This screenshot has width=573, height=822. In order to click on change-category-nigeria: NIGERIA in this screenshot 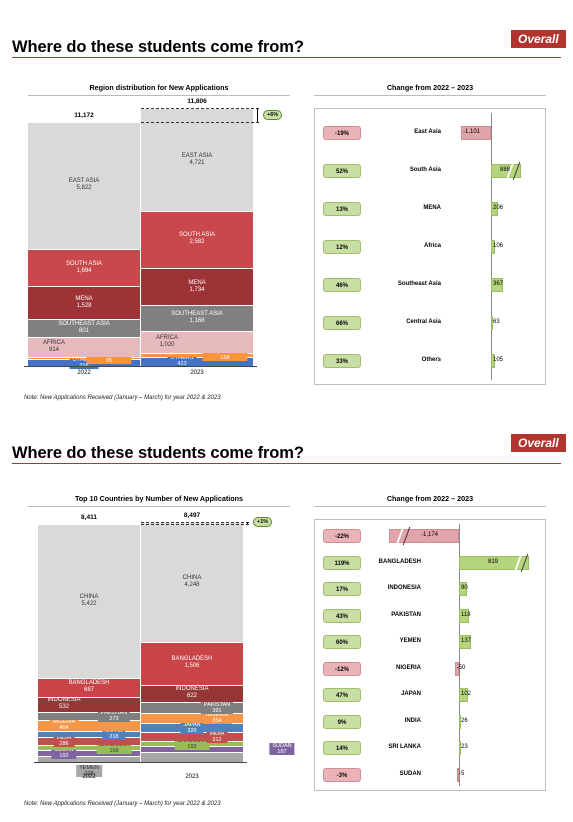, I will do `click(408, 667)`.